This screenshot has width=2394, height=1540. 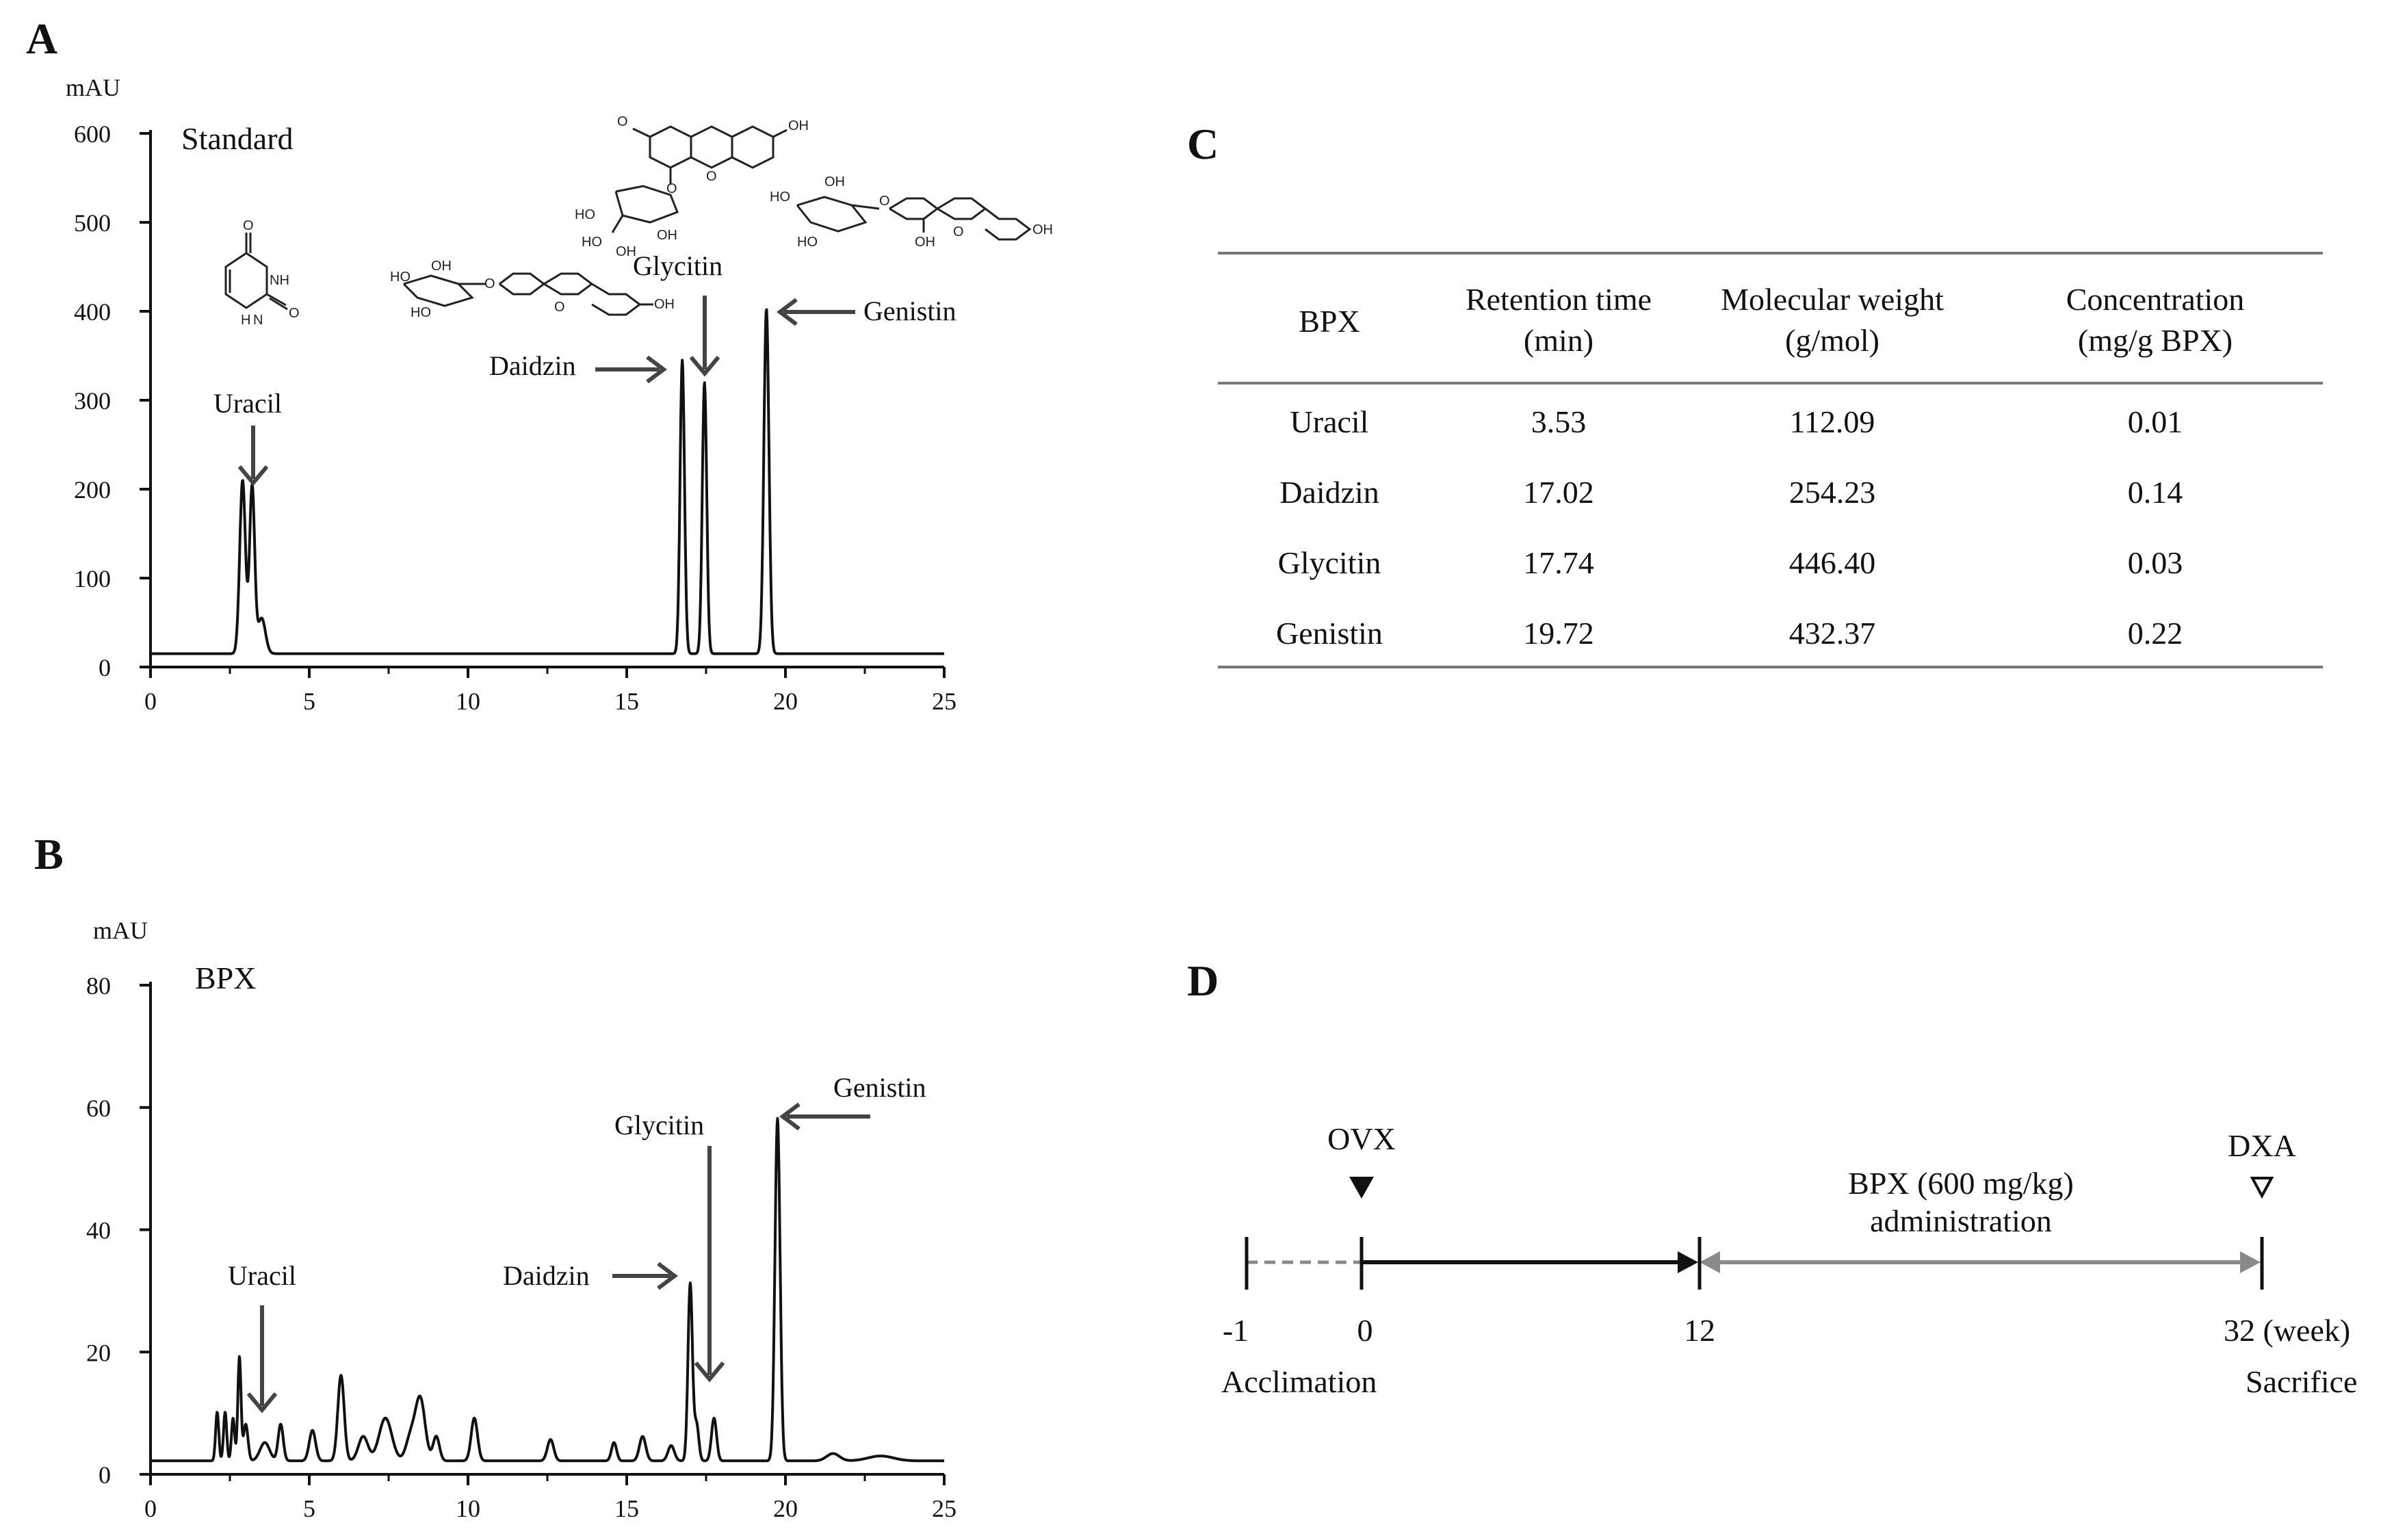 What do you see at coordinates (237, 138) in the screenshot?
I see `chart-a-title: Standard` at bounding box center [237, 138].